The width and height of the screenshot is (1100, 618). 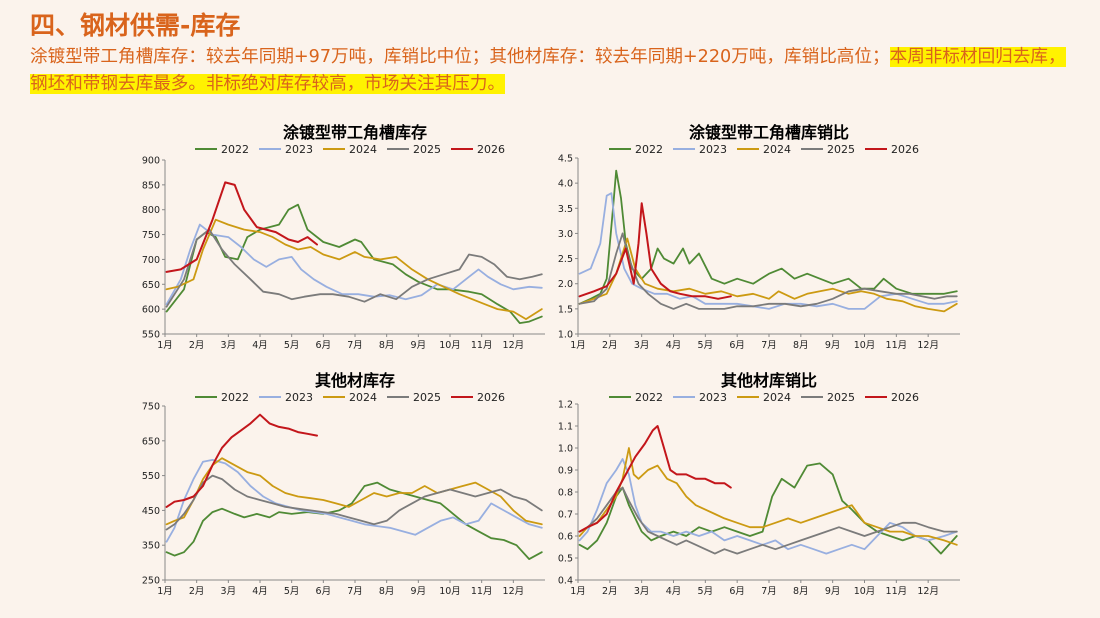 I want to click on y-tick-label: 4.5, so click(x=565, y=159).